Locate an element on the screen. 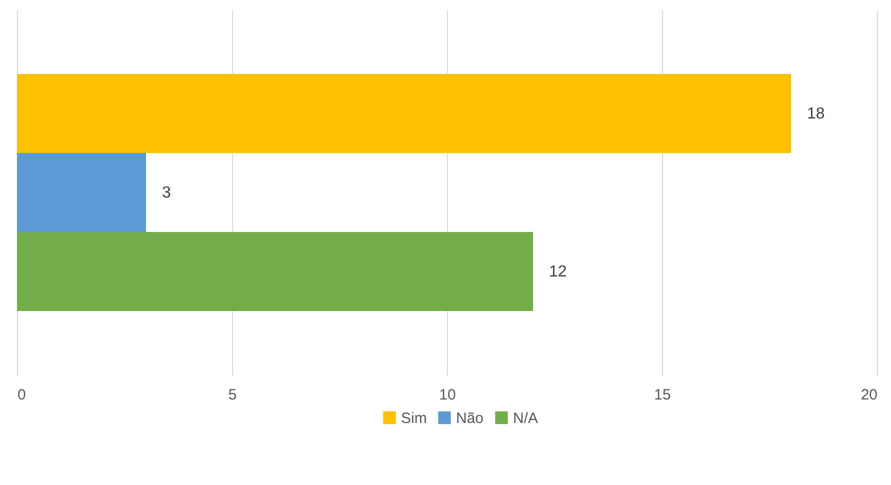  x-tick-label: 10 is located at coordinates (447, 395).